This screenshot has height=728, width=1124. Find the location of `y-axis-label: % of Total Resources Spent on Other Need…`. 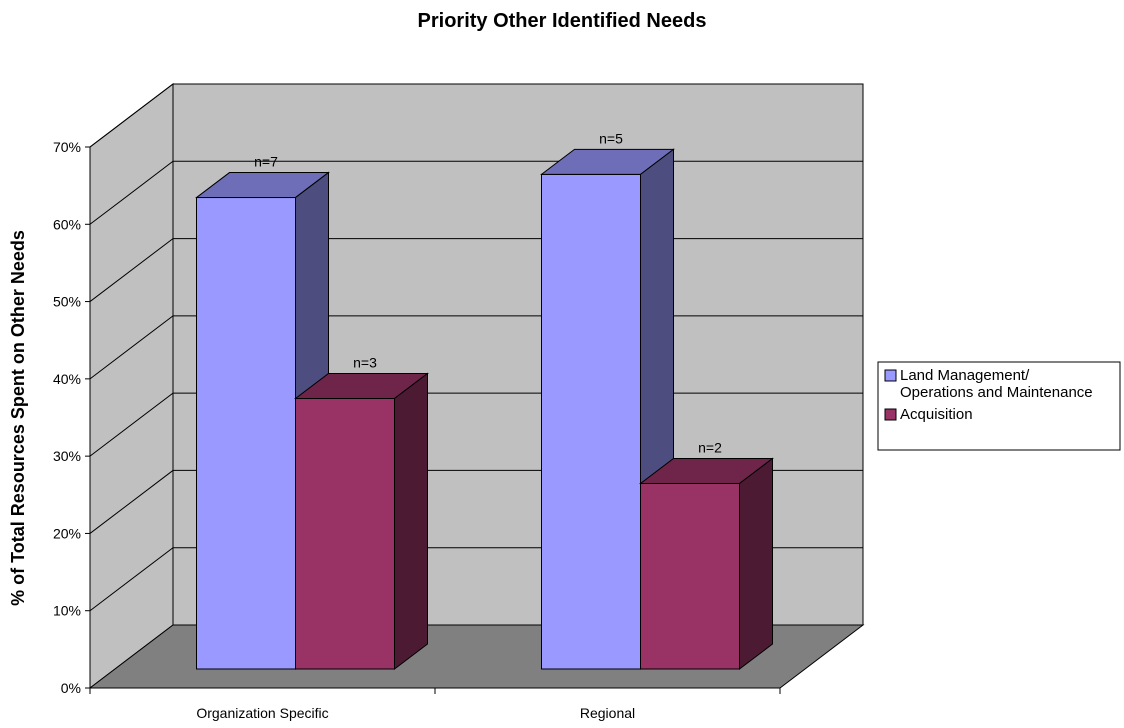

y-axis-label: % of Total Resources Spent on Other Need… is located at coordinates (18, 418).